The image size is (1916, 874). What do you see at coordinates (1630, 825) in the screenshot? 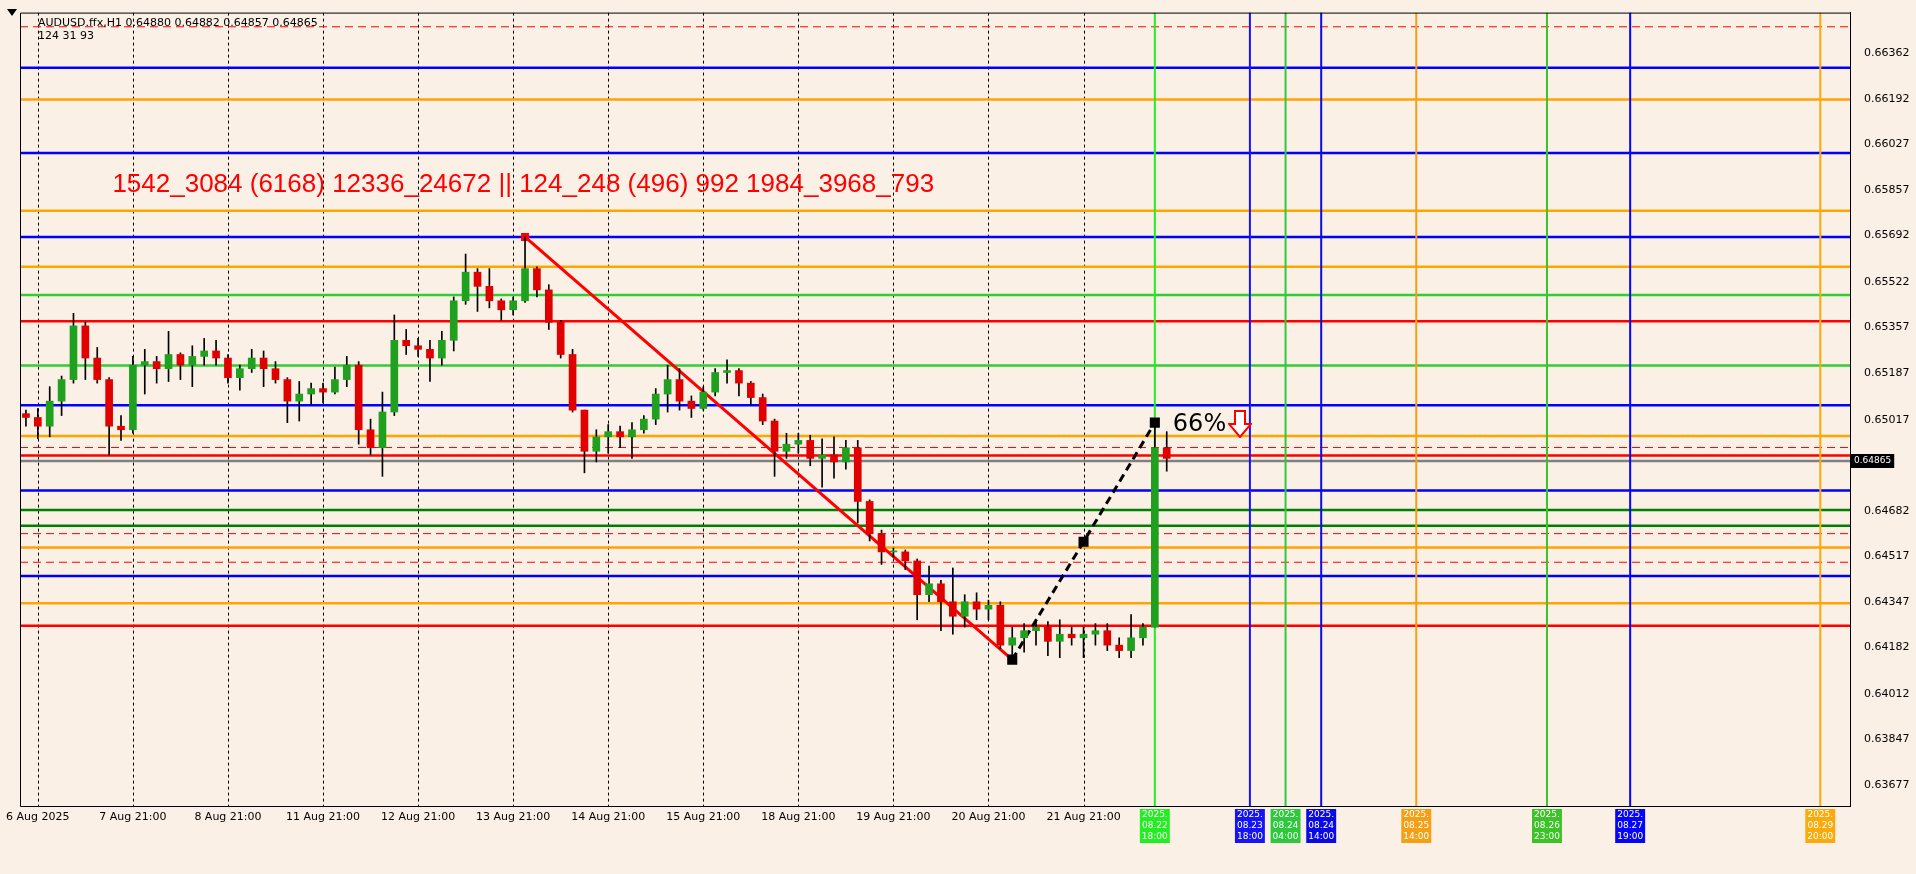
I see `x-tick-label: 2025.08.27 19:00` at bounding box center [1630, 825].